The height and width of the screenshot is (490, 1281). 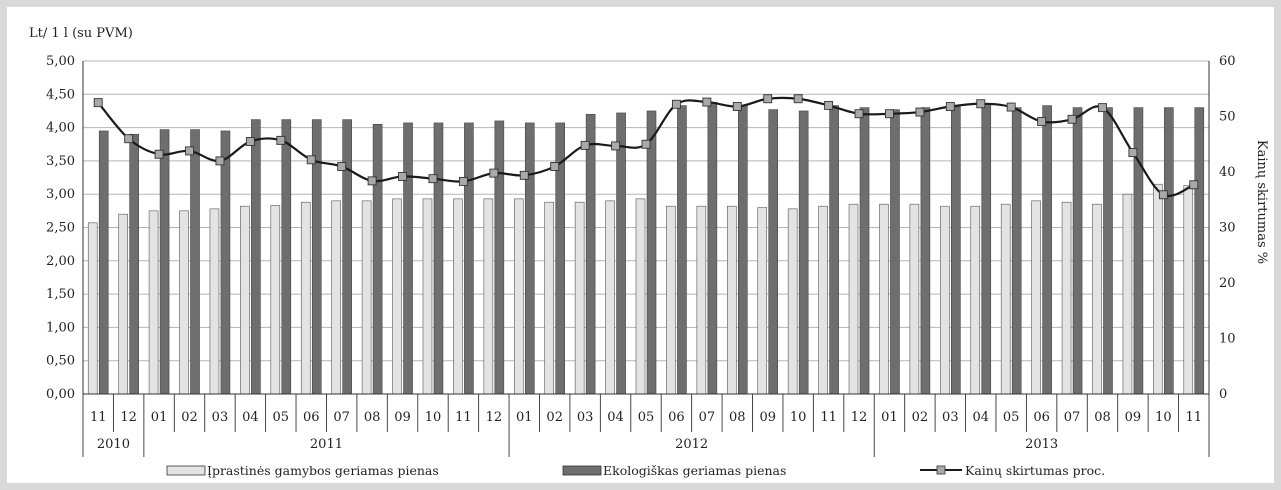 What do you see at coordinates (186, 470) in the screenshot?
I see `legend-swatch-conventional` at bounding box center [186, 470].